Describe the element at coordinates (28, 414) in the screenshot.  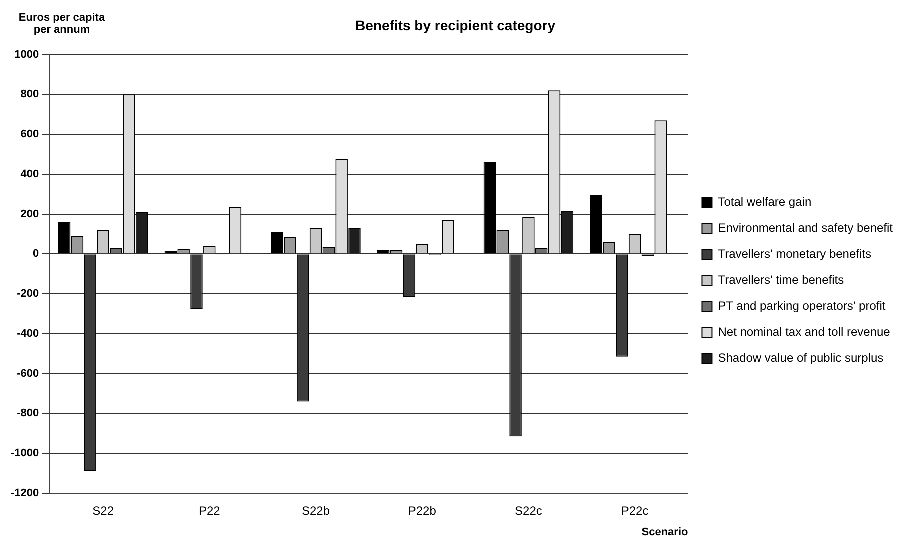
I see `y-tick-label: -800` at that location.